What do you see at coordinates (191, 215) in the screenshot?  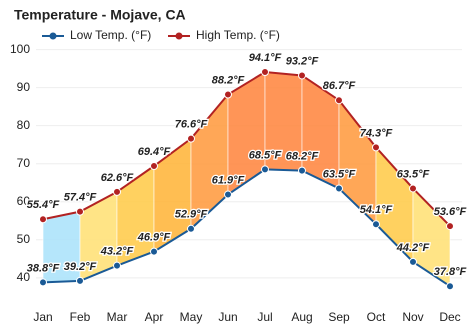 I see `value-label: 52.9°F` at bounding box center [191, 215].